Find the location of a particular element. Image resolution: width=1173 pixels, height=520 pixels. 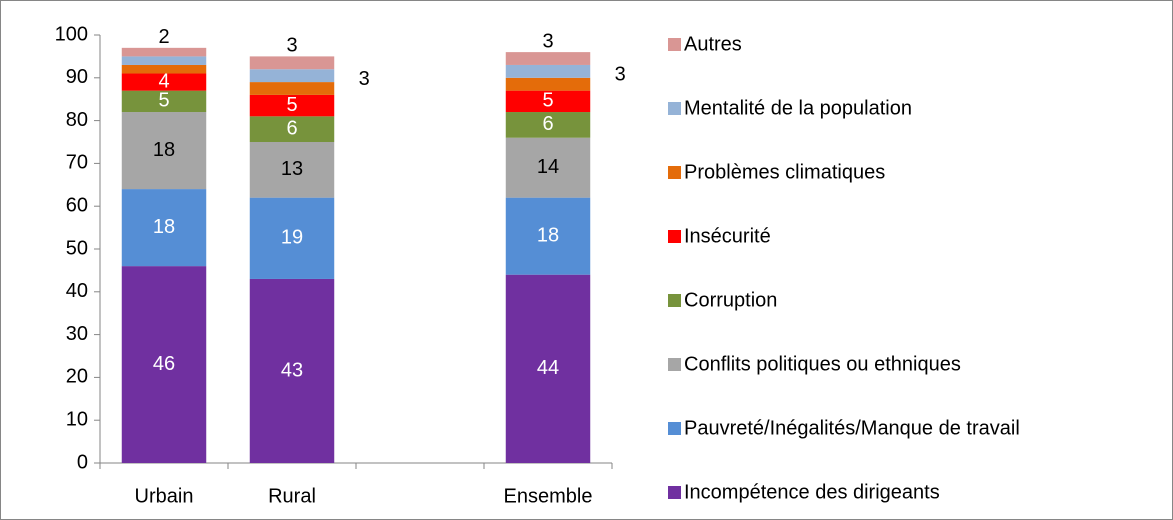

y-tick-label: 90 is located at coordinates (77, 77).